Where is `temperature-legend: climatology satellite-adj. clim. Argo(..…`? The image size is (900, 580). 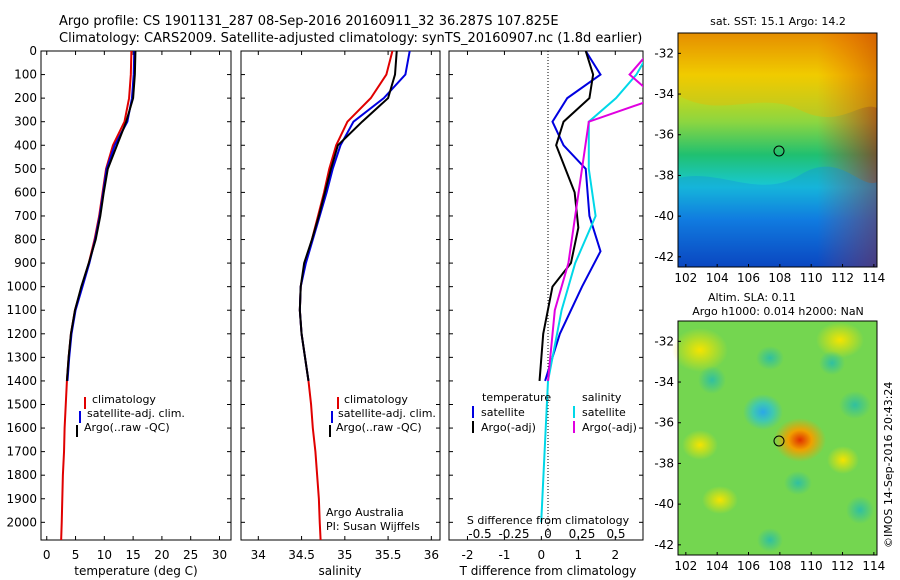 temperature-legend: climatology satellite-adj. clim. Argo(..… is located at coordinates (130, 415).